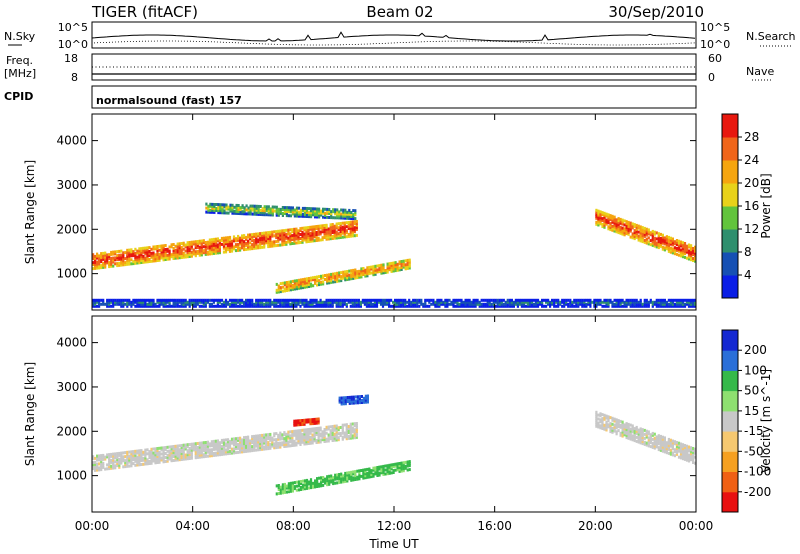  Describe the element at coordinates (394, 97) in the screenshot. I see `cpid-panel` at that location.